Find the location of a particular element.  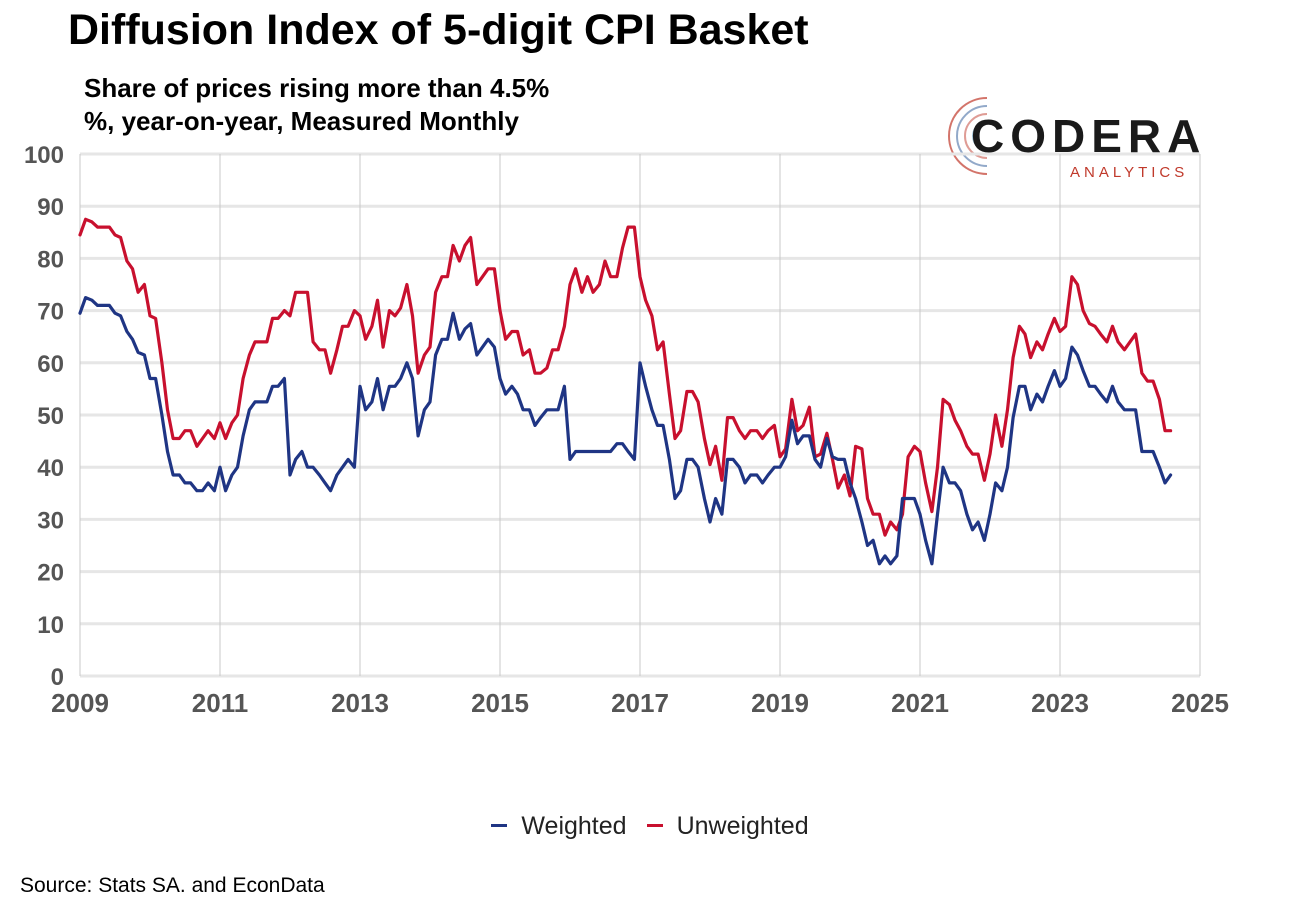

codera-circle-logo-icon is located at coordinates (968, 136).